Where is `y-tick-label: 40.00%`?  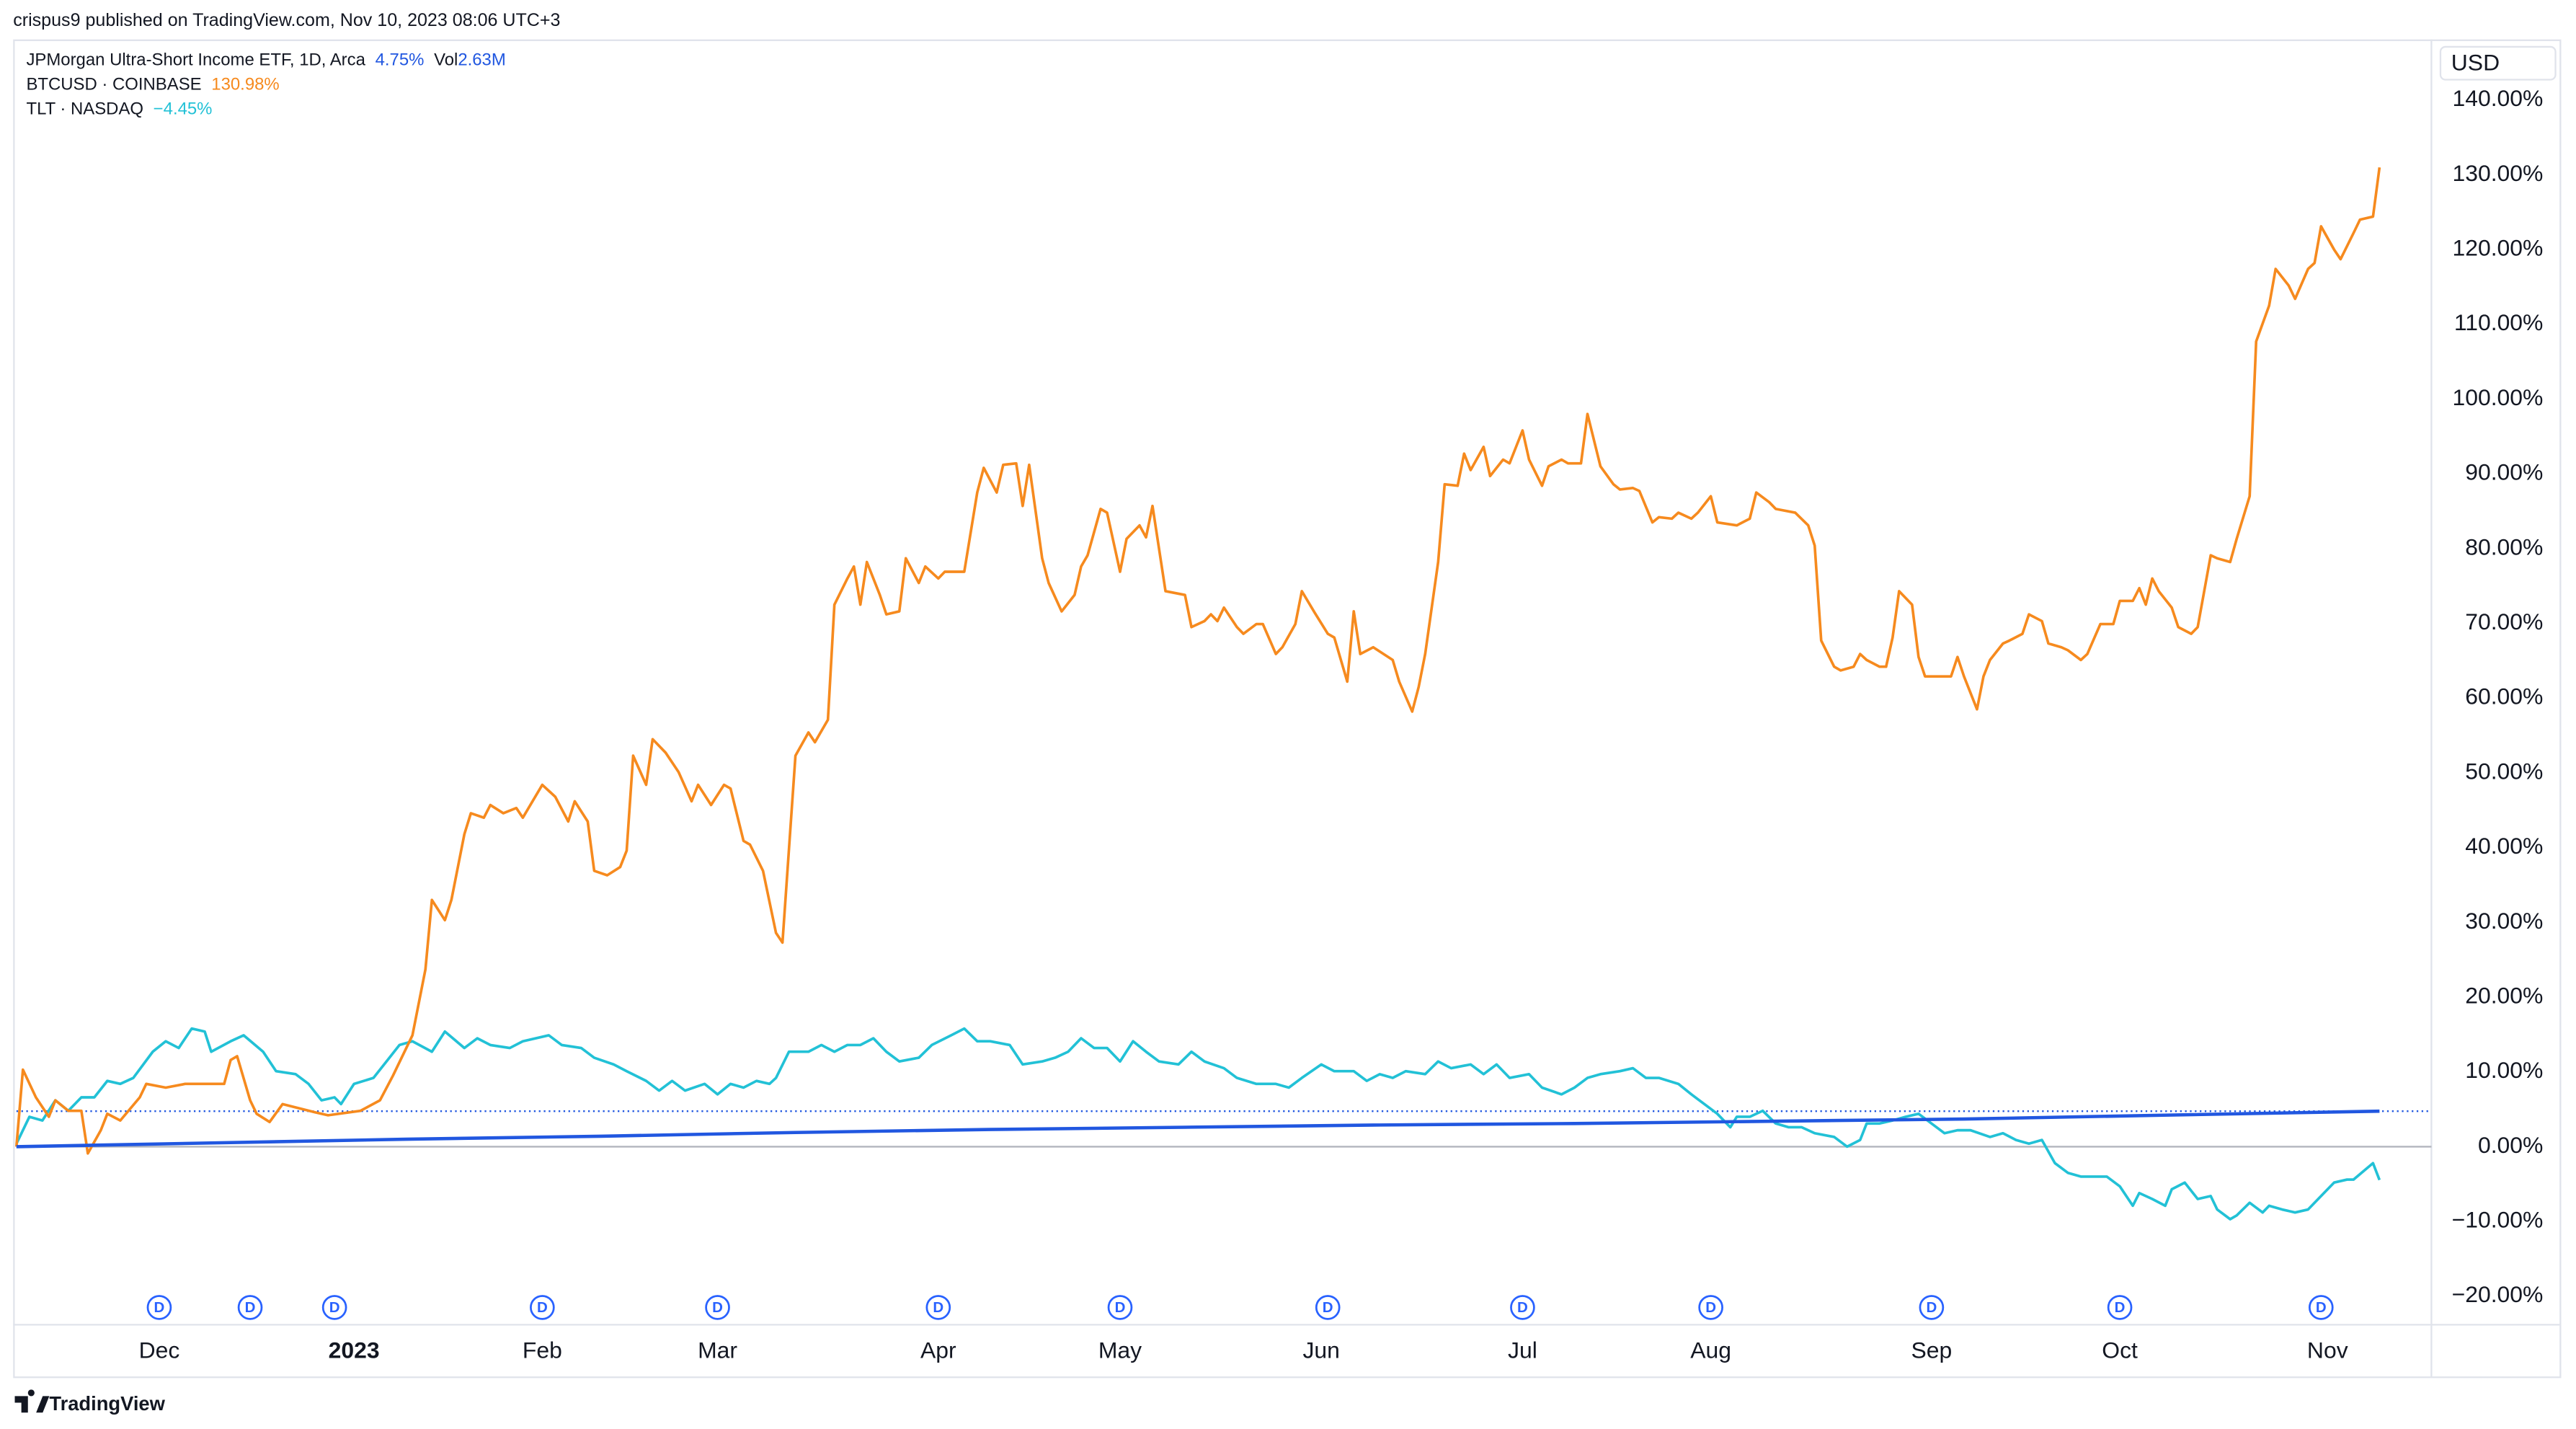 y-tick-label: 40.00% is located at coordinates (2504, 846).